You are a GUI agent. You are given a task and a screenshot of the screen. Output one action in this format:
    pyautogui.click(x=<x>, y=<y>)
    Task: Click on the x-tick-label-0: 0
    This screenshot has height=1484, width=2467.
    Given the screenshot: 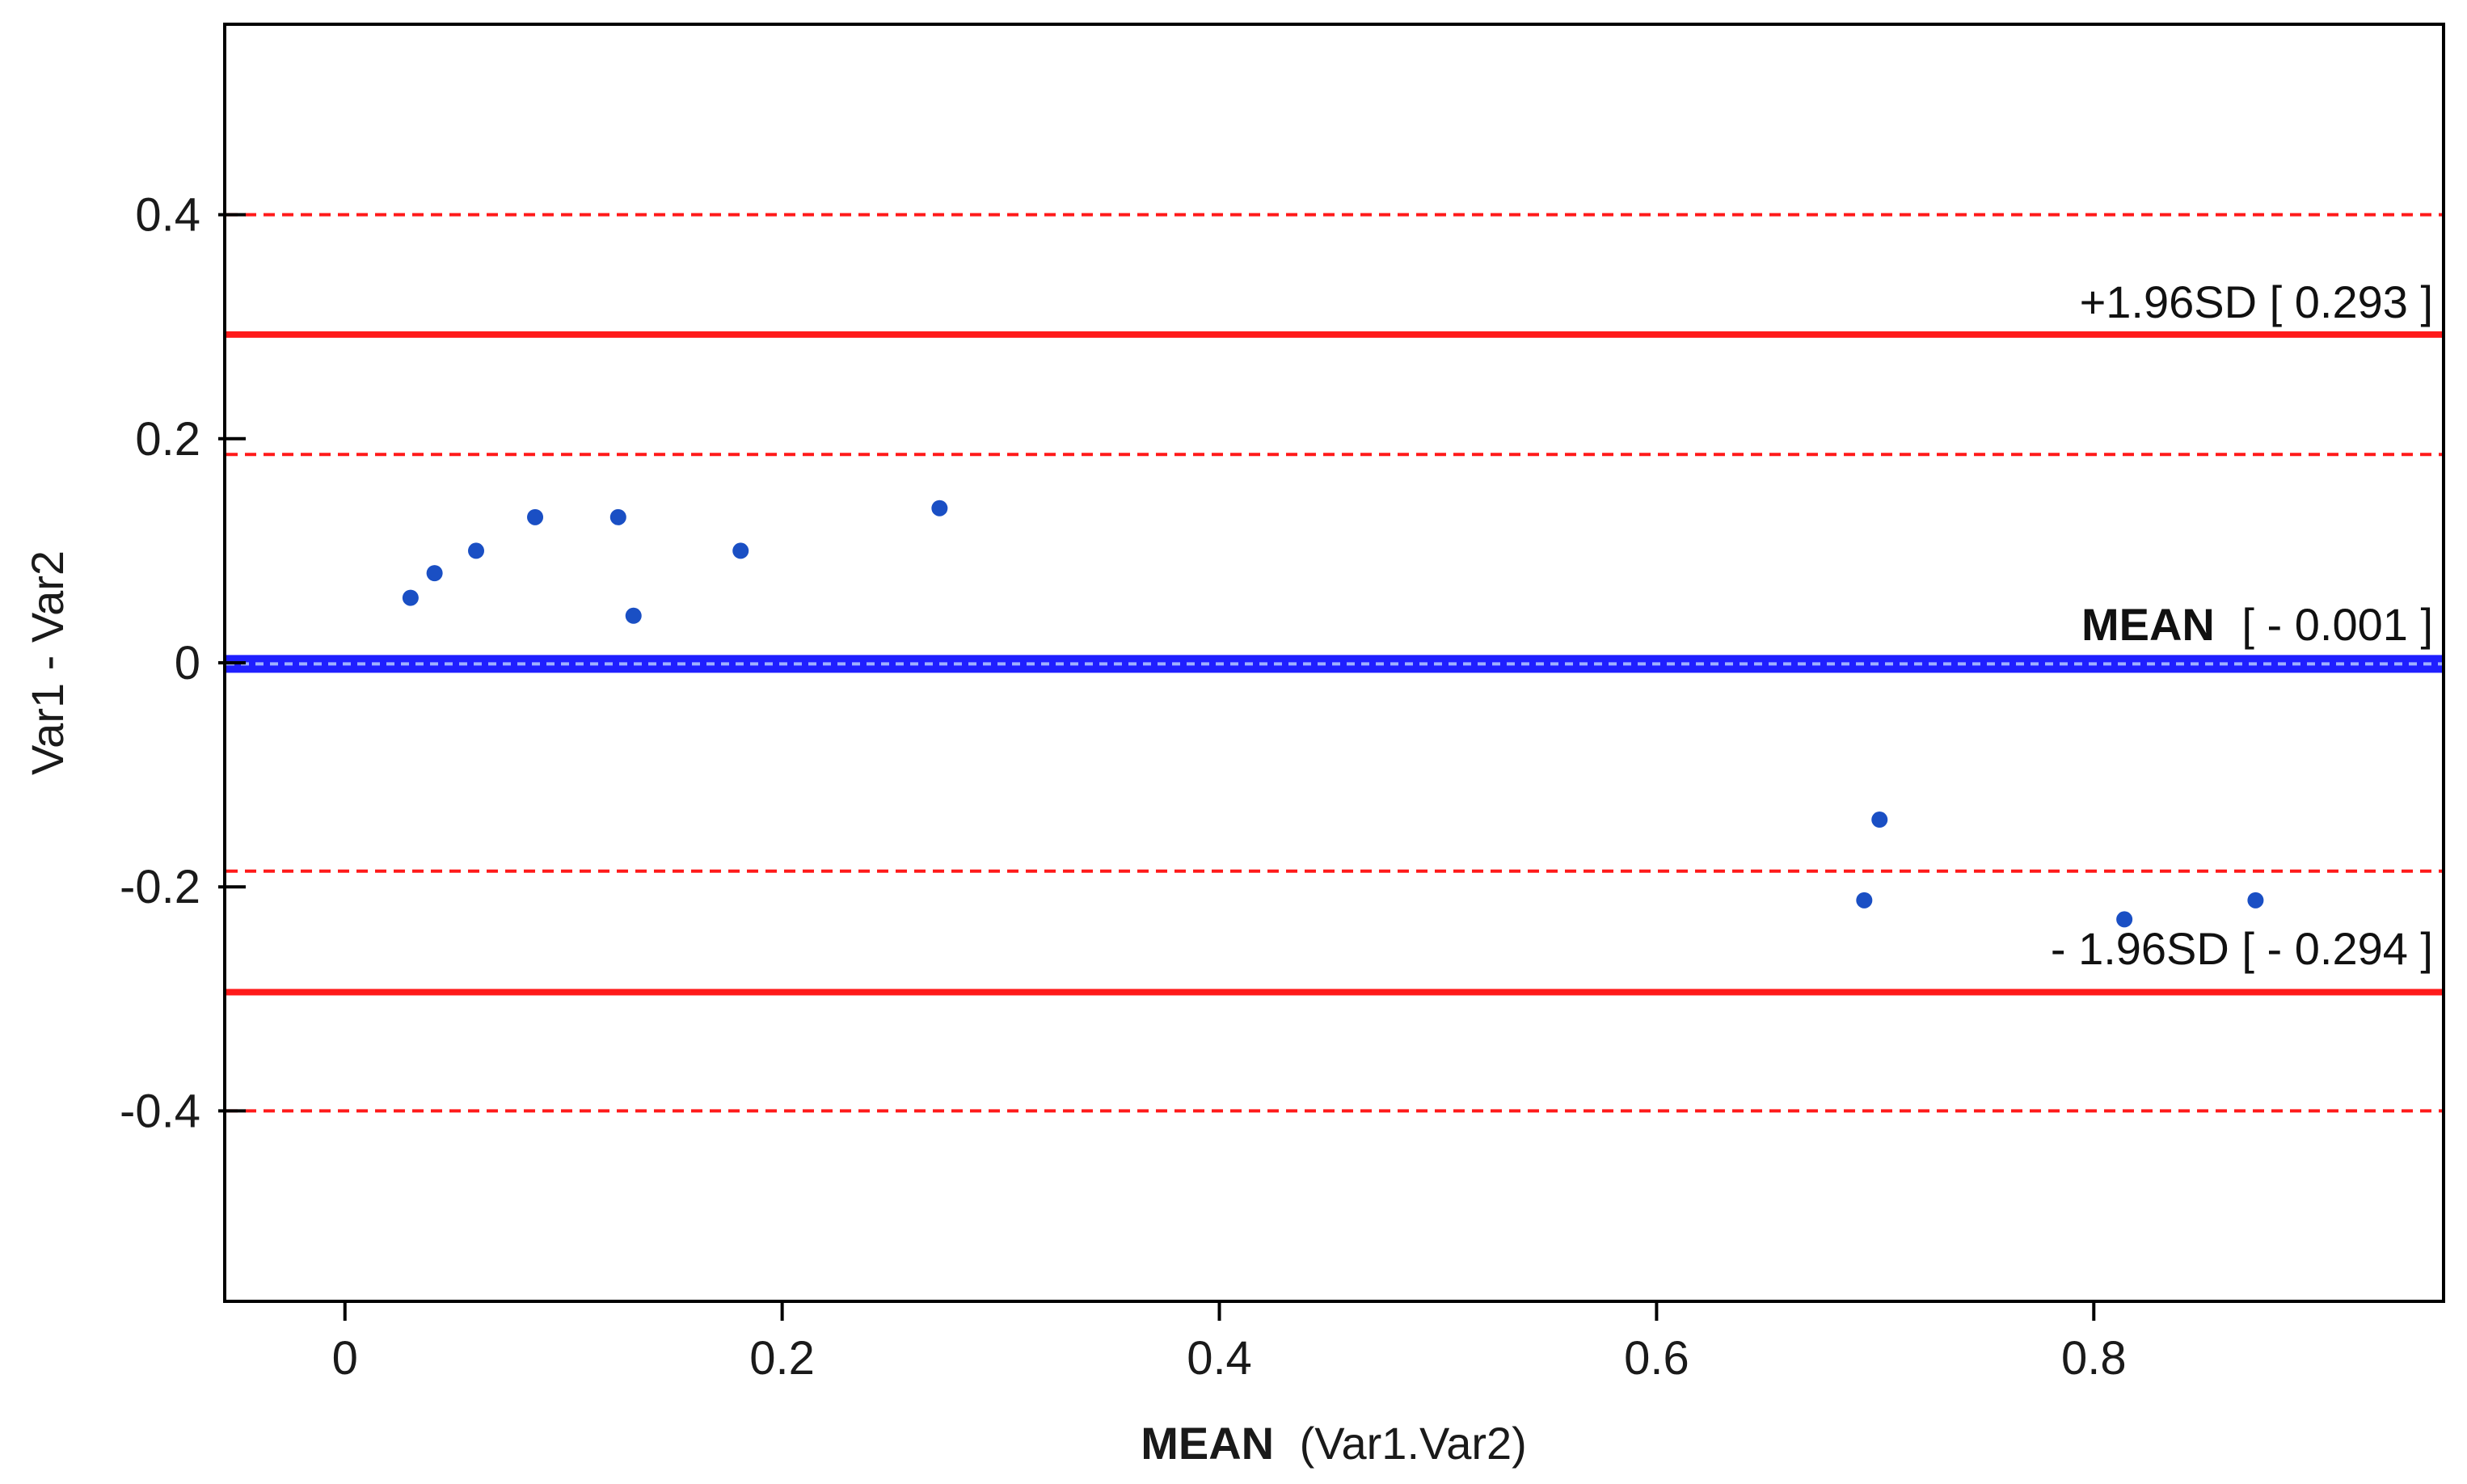 What is the action you would take?
    pyautogui.click(x=345, y=1358)
    